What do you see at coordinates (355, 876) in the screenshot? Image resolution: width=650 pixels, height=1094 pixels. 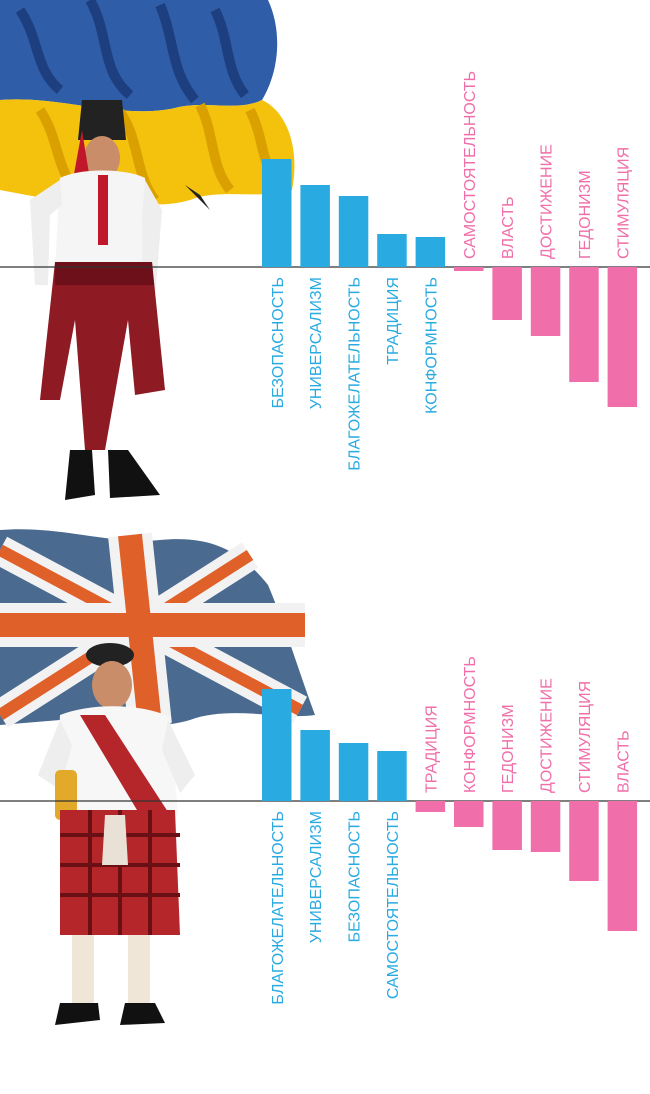 I see `bar-label-bottom-2: БЕЗОПАСНОСТЬ` at bounding box center [355, 876].